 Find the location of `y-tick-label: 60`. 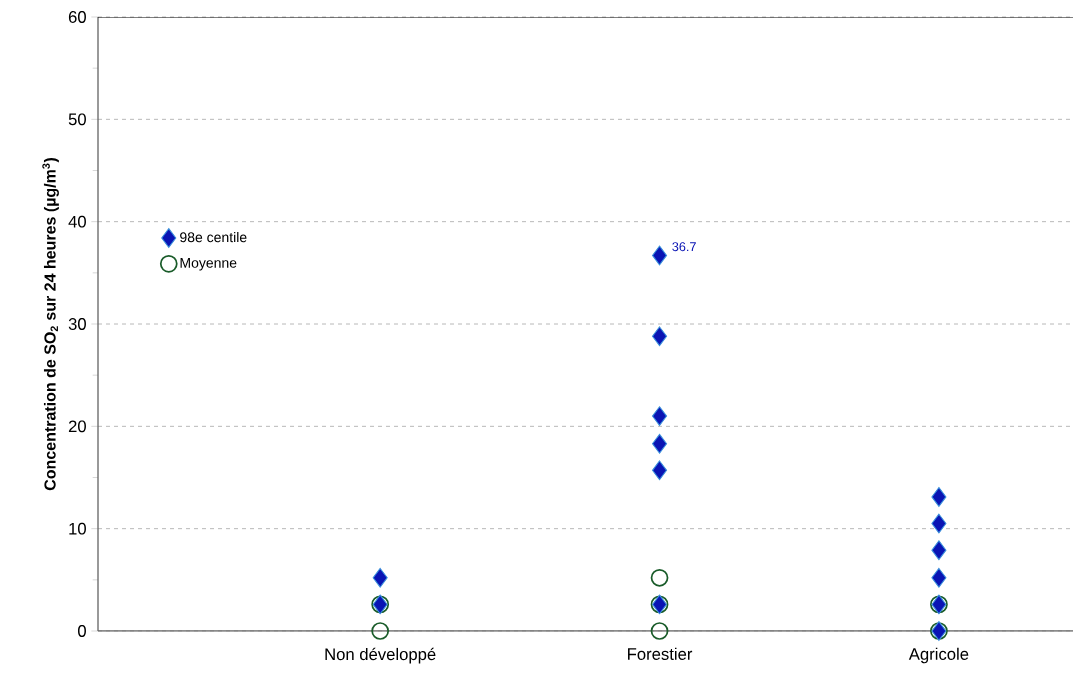

y-tick-label: 60 is located at coordinates (77, 17).